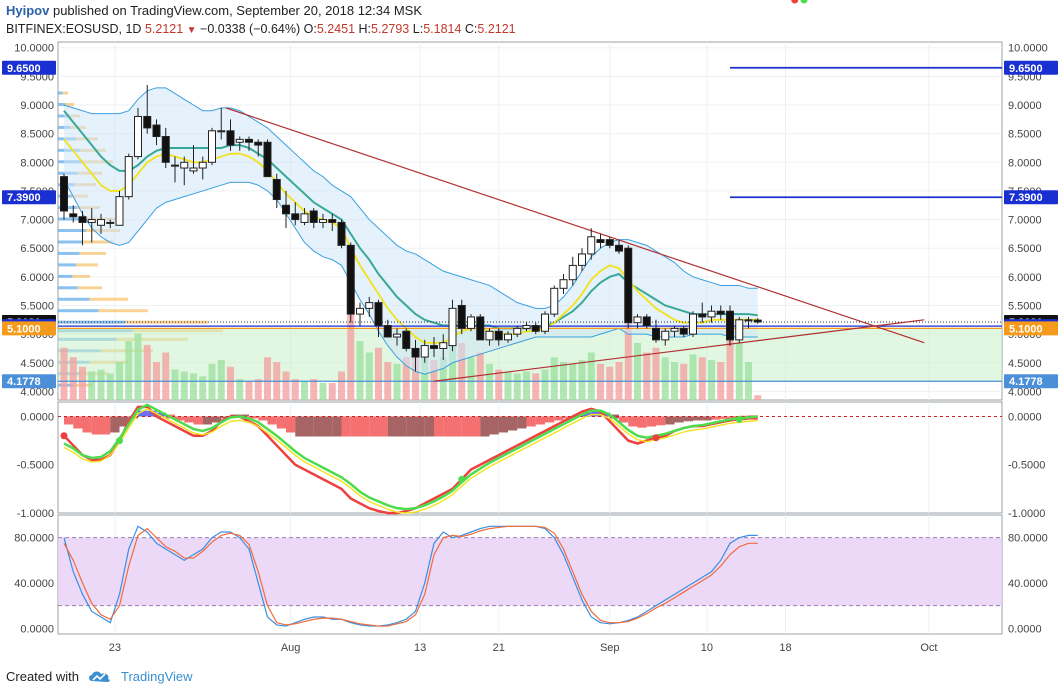  I want to click on price-change: −0.0338 (−0.64%), so click(250, 29).